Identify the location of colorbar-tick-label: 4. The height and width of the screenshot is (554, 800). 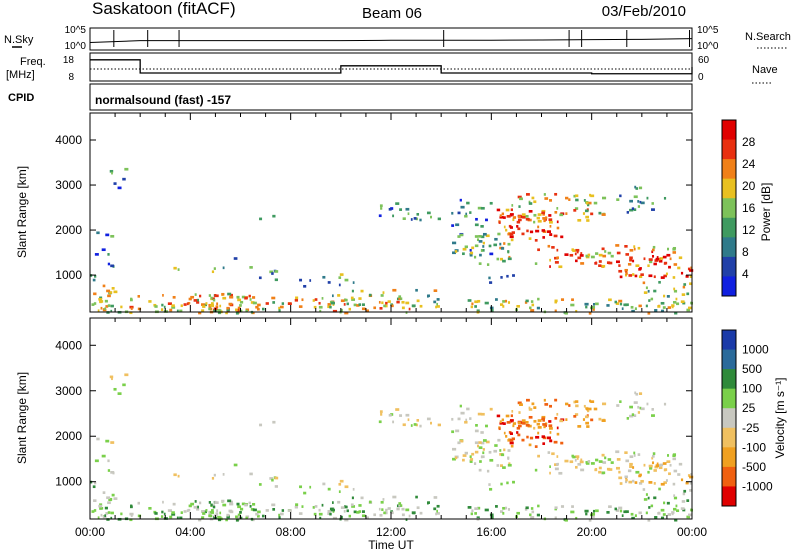
(745, 274).